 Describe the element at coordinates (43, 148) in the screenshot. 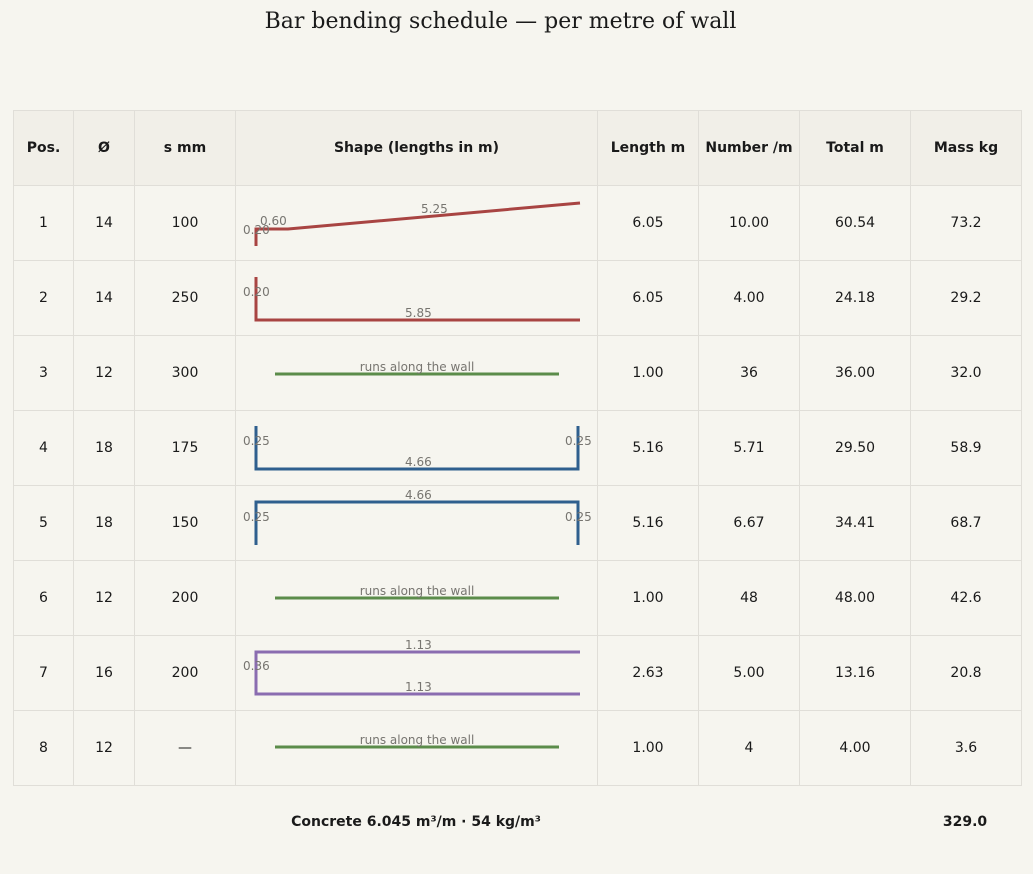

I see `header-pos: Pos.` at that location.